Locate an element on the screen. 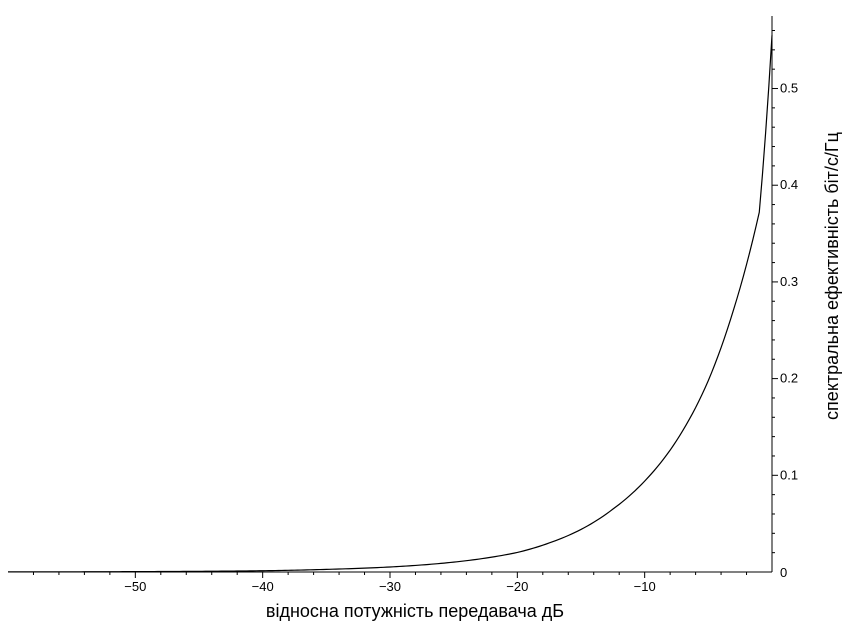  x-tick-label: −40 is located at coordinates (263, 586).